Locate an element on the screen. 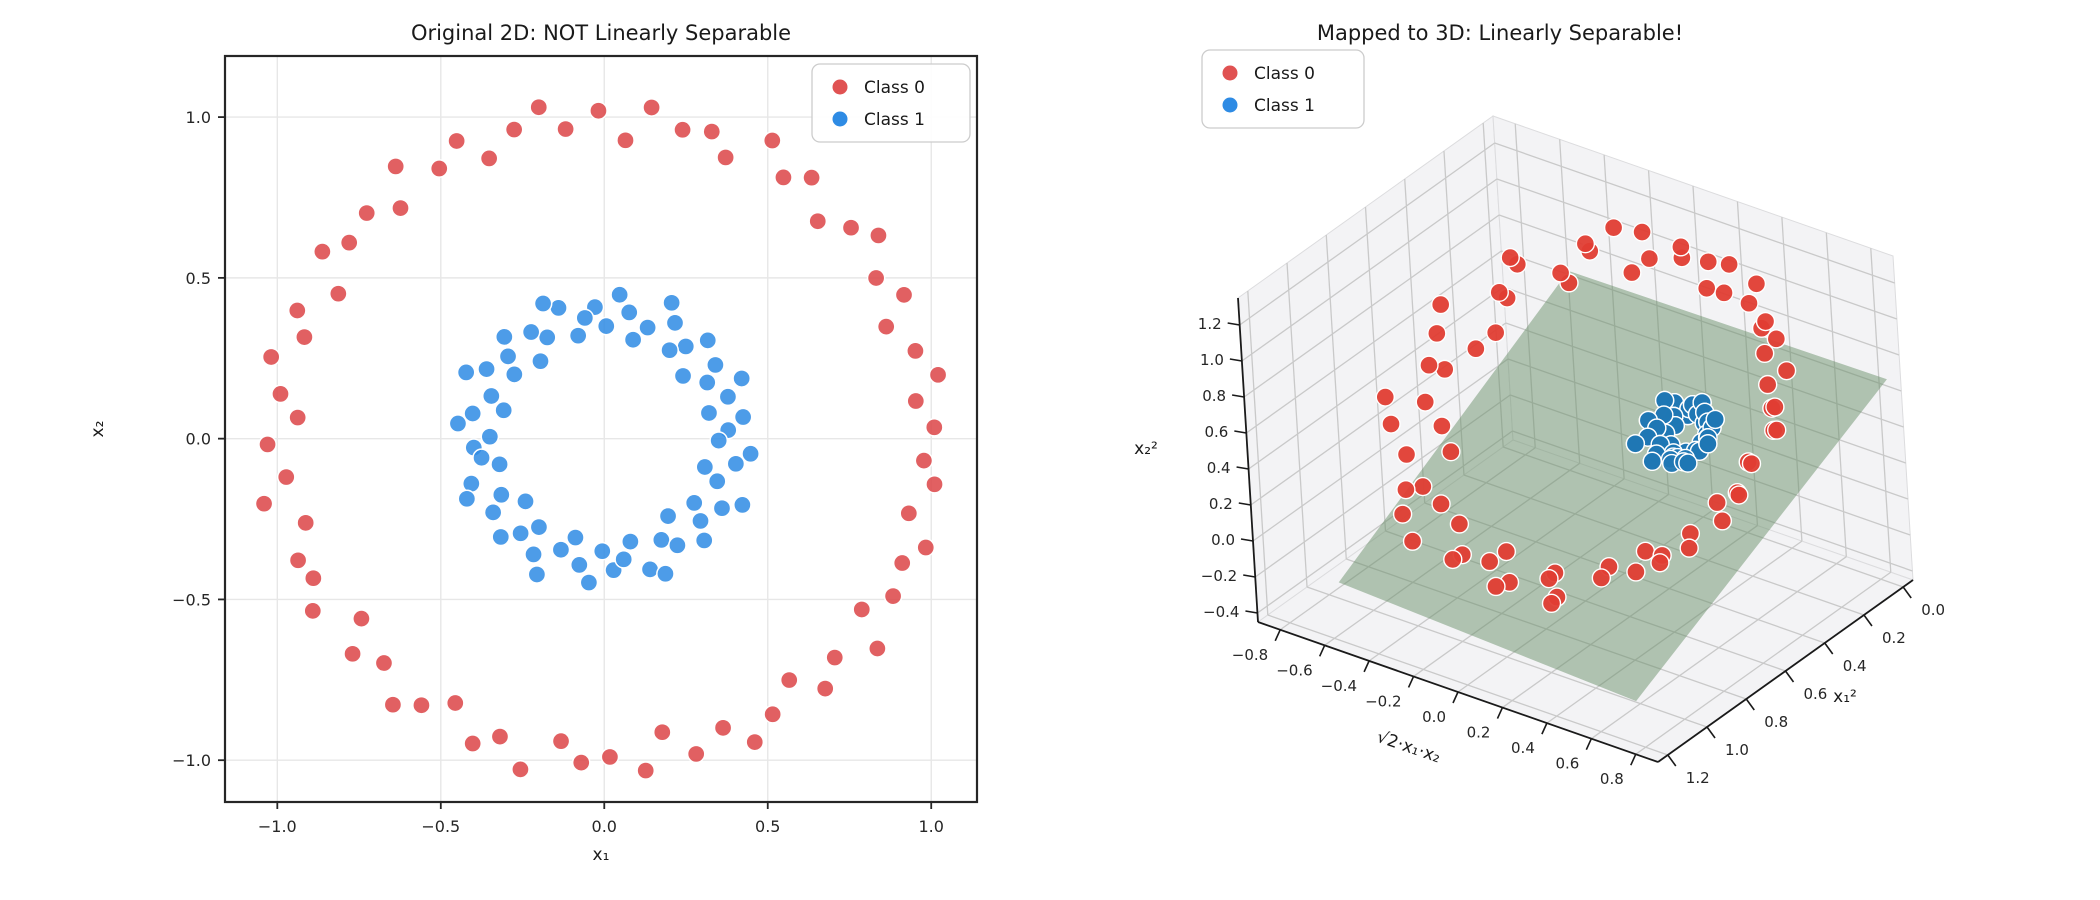 This screenshot has width=2100, height=900. x3d-tick-label: 1.0 is located at coordinates (1737, 750).